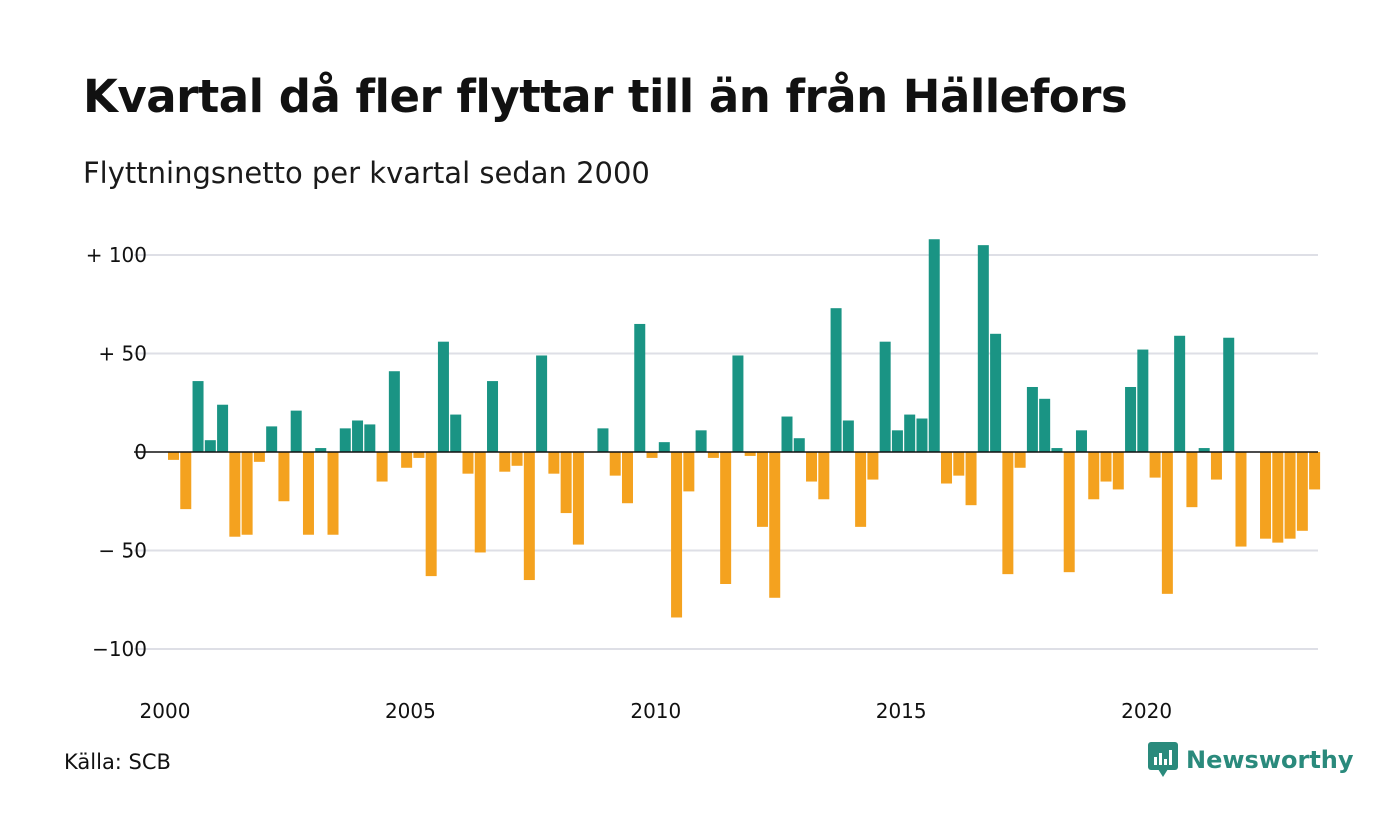 This screenshot has width=1400, height=840. I want to click on newsworthy-logo-icon, so click(1163, 759).